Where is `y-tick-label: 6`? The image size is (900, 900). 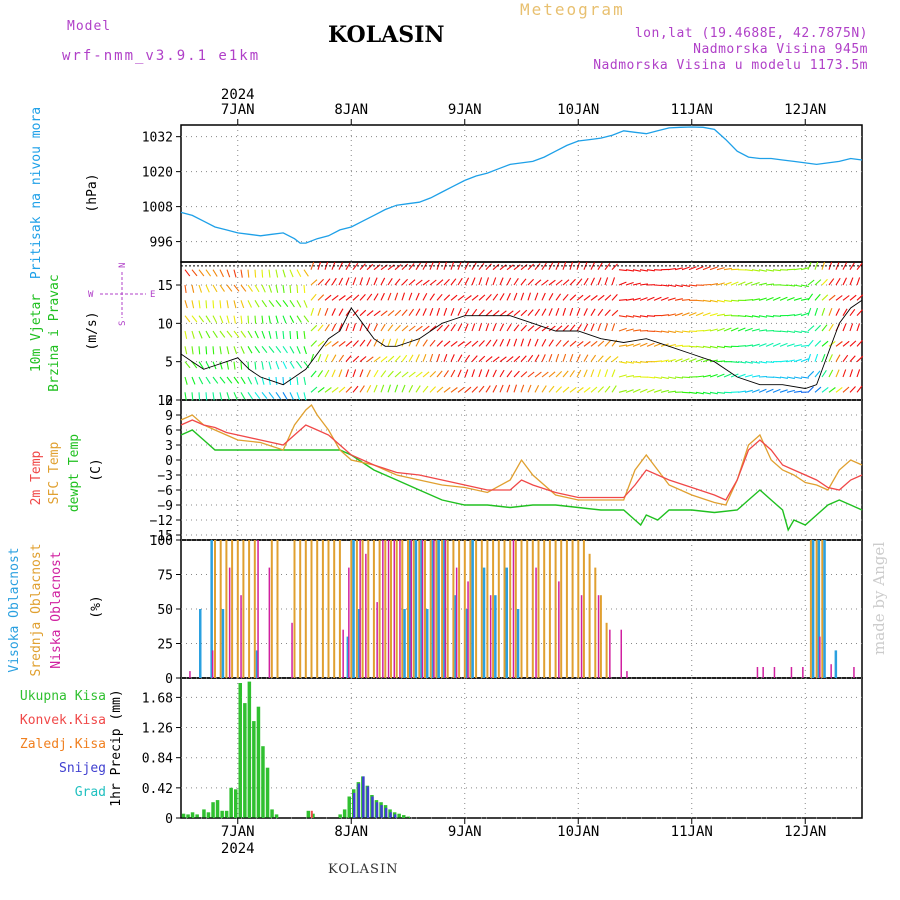 y-tick-label: 6 is located at coordinates (169, 431).